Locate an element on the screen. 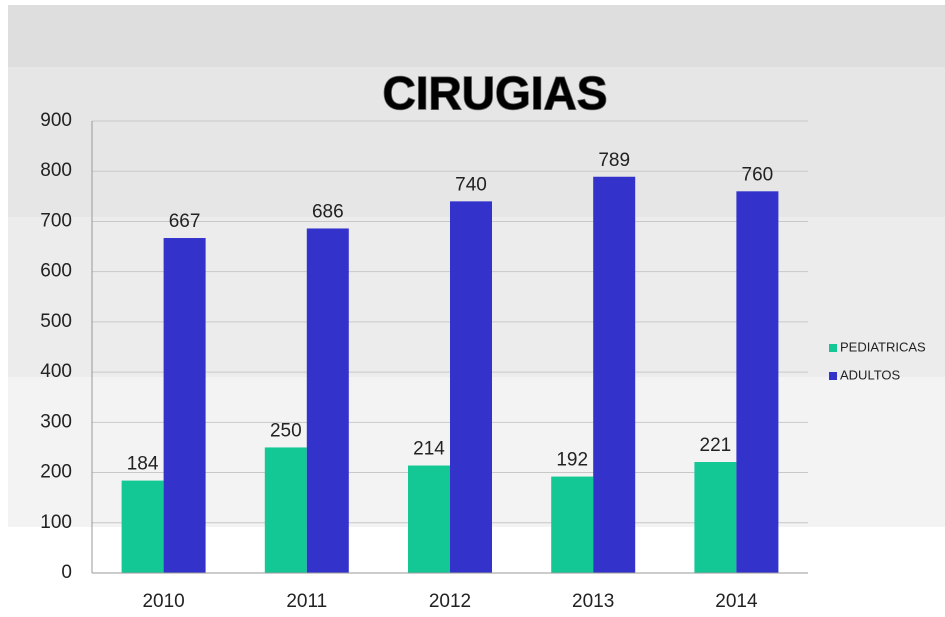  y-tick-label: 400 is located at coordinates (56, 371).